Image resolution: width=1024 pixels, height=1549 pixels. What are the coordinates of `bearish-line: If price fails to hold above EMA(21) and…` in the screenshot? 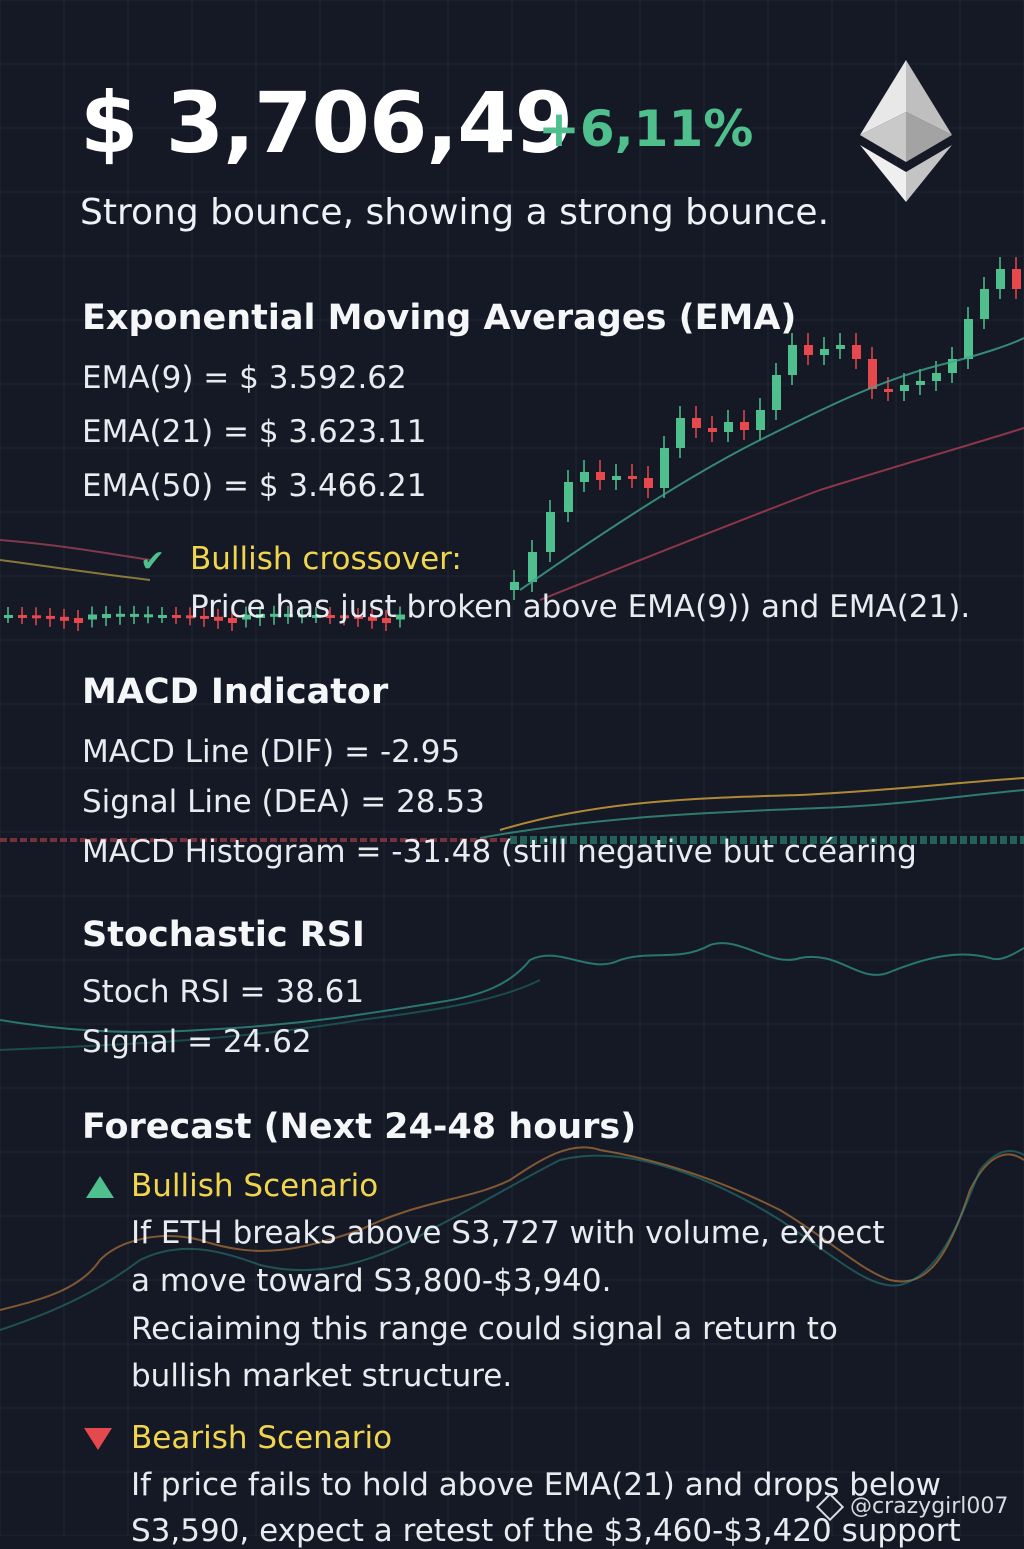 It's located at (536, 1485).